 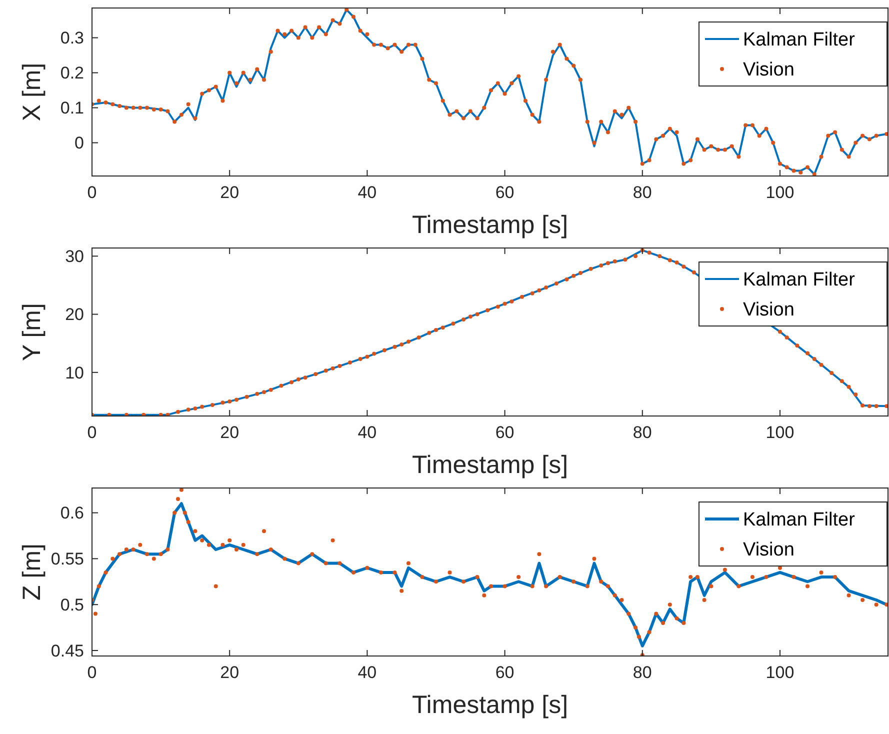 I want to click on y-tick-label: 0.3, so click(x=72, y=38).